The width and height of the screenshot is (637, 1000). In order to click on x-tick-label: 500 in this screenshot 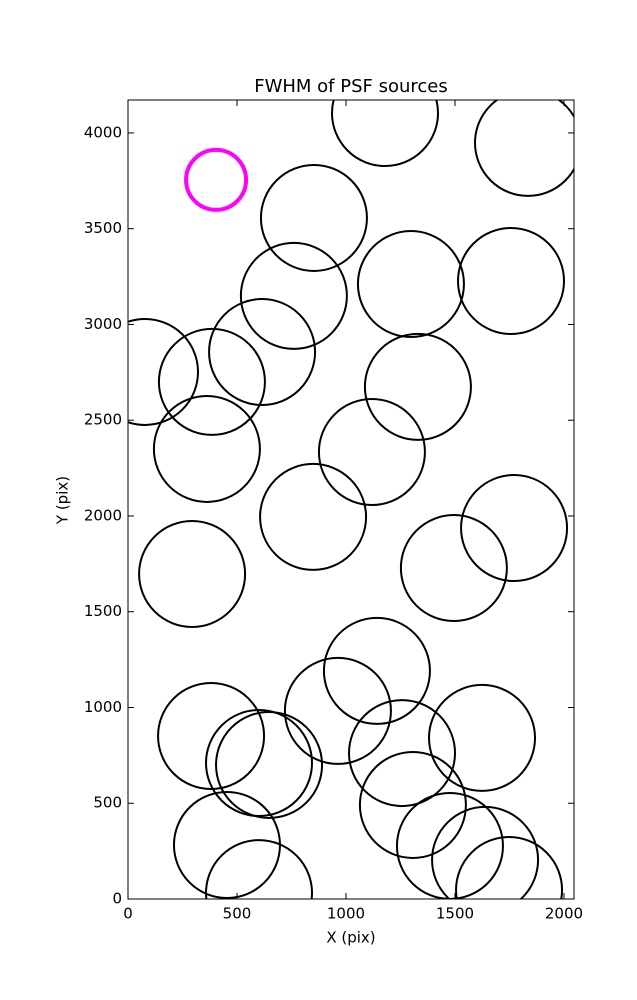, I will do `click(237, 914)`.